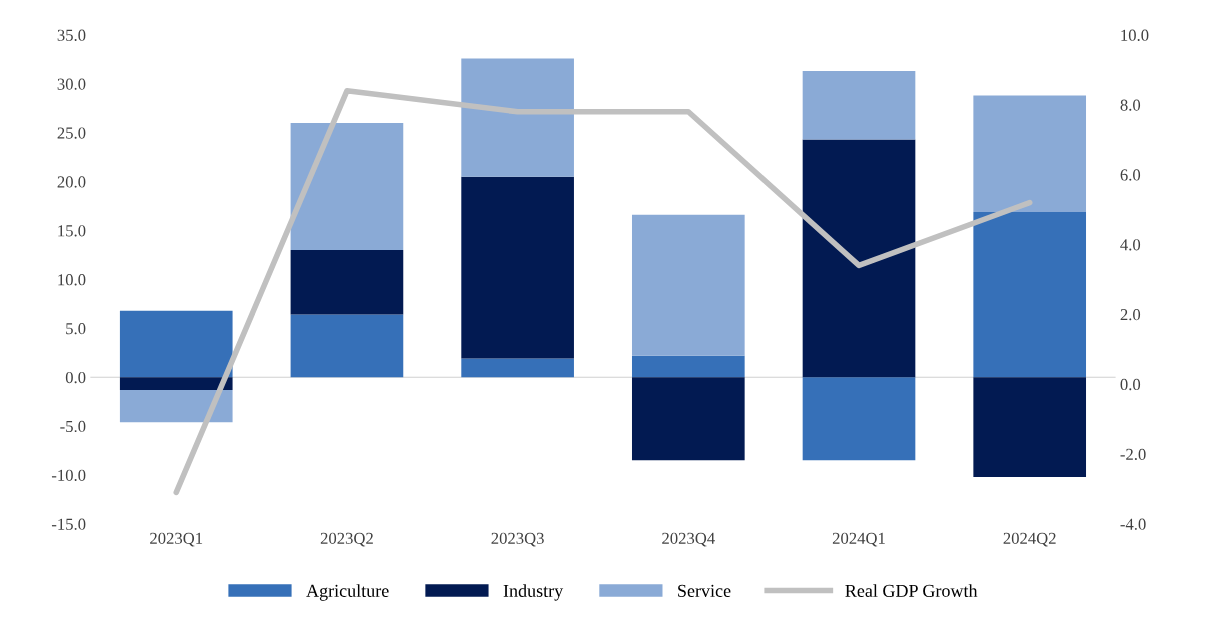  What do you see at coordinates (76, 328) in the screenshot?
I see `y-tick-label: 5.0` at bounding box center [76, 328].